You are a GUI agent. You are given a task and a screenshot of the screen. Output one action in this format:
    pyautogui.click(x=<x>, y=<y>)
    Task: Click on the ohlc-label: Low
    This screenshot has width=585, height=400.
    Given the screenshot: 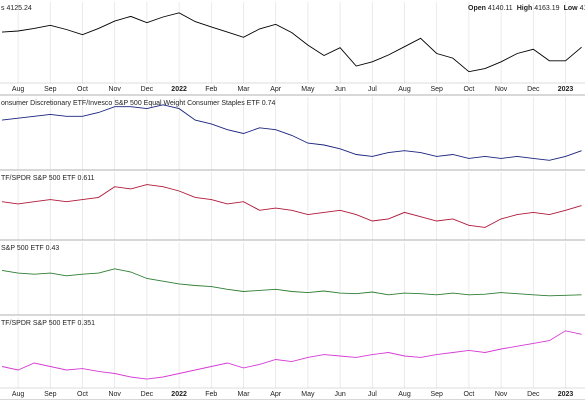 What is the action you would take?
    pyautogui.click(x=571, y=8)
    